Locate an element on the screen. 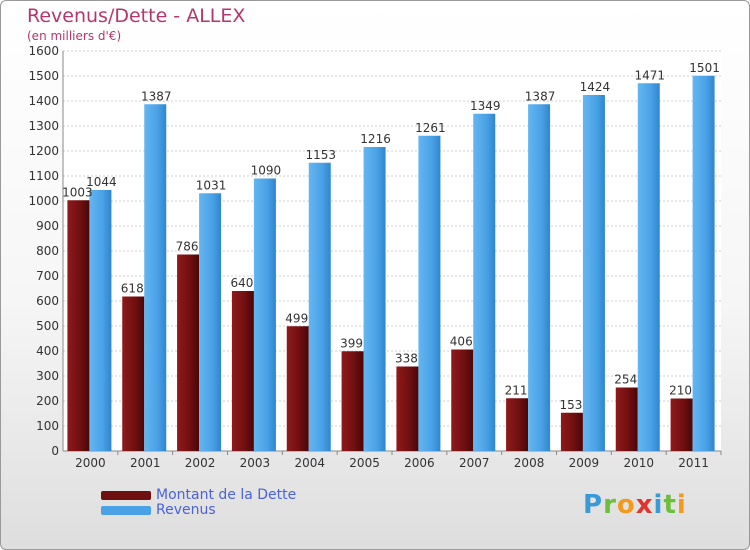 The image size is (750, 550). data-label-revenus: 1349 is located at coordinates (485, 106).